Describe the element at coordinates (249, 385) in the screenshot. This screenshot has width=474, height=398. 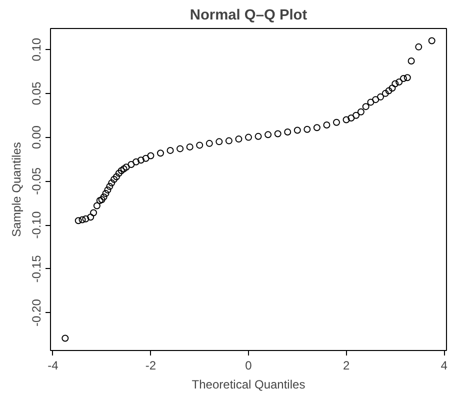
I see `x-axis-title: Theoretical Quantiles` at that location.